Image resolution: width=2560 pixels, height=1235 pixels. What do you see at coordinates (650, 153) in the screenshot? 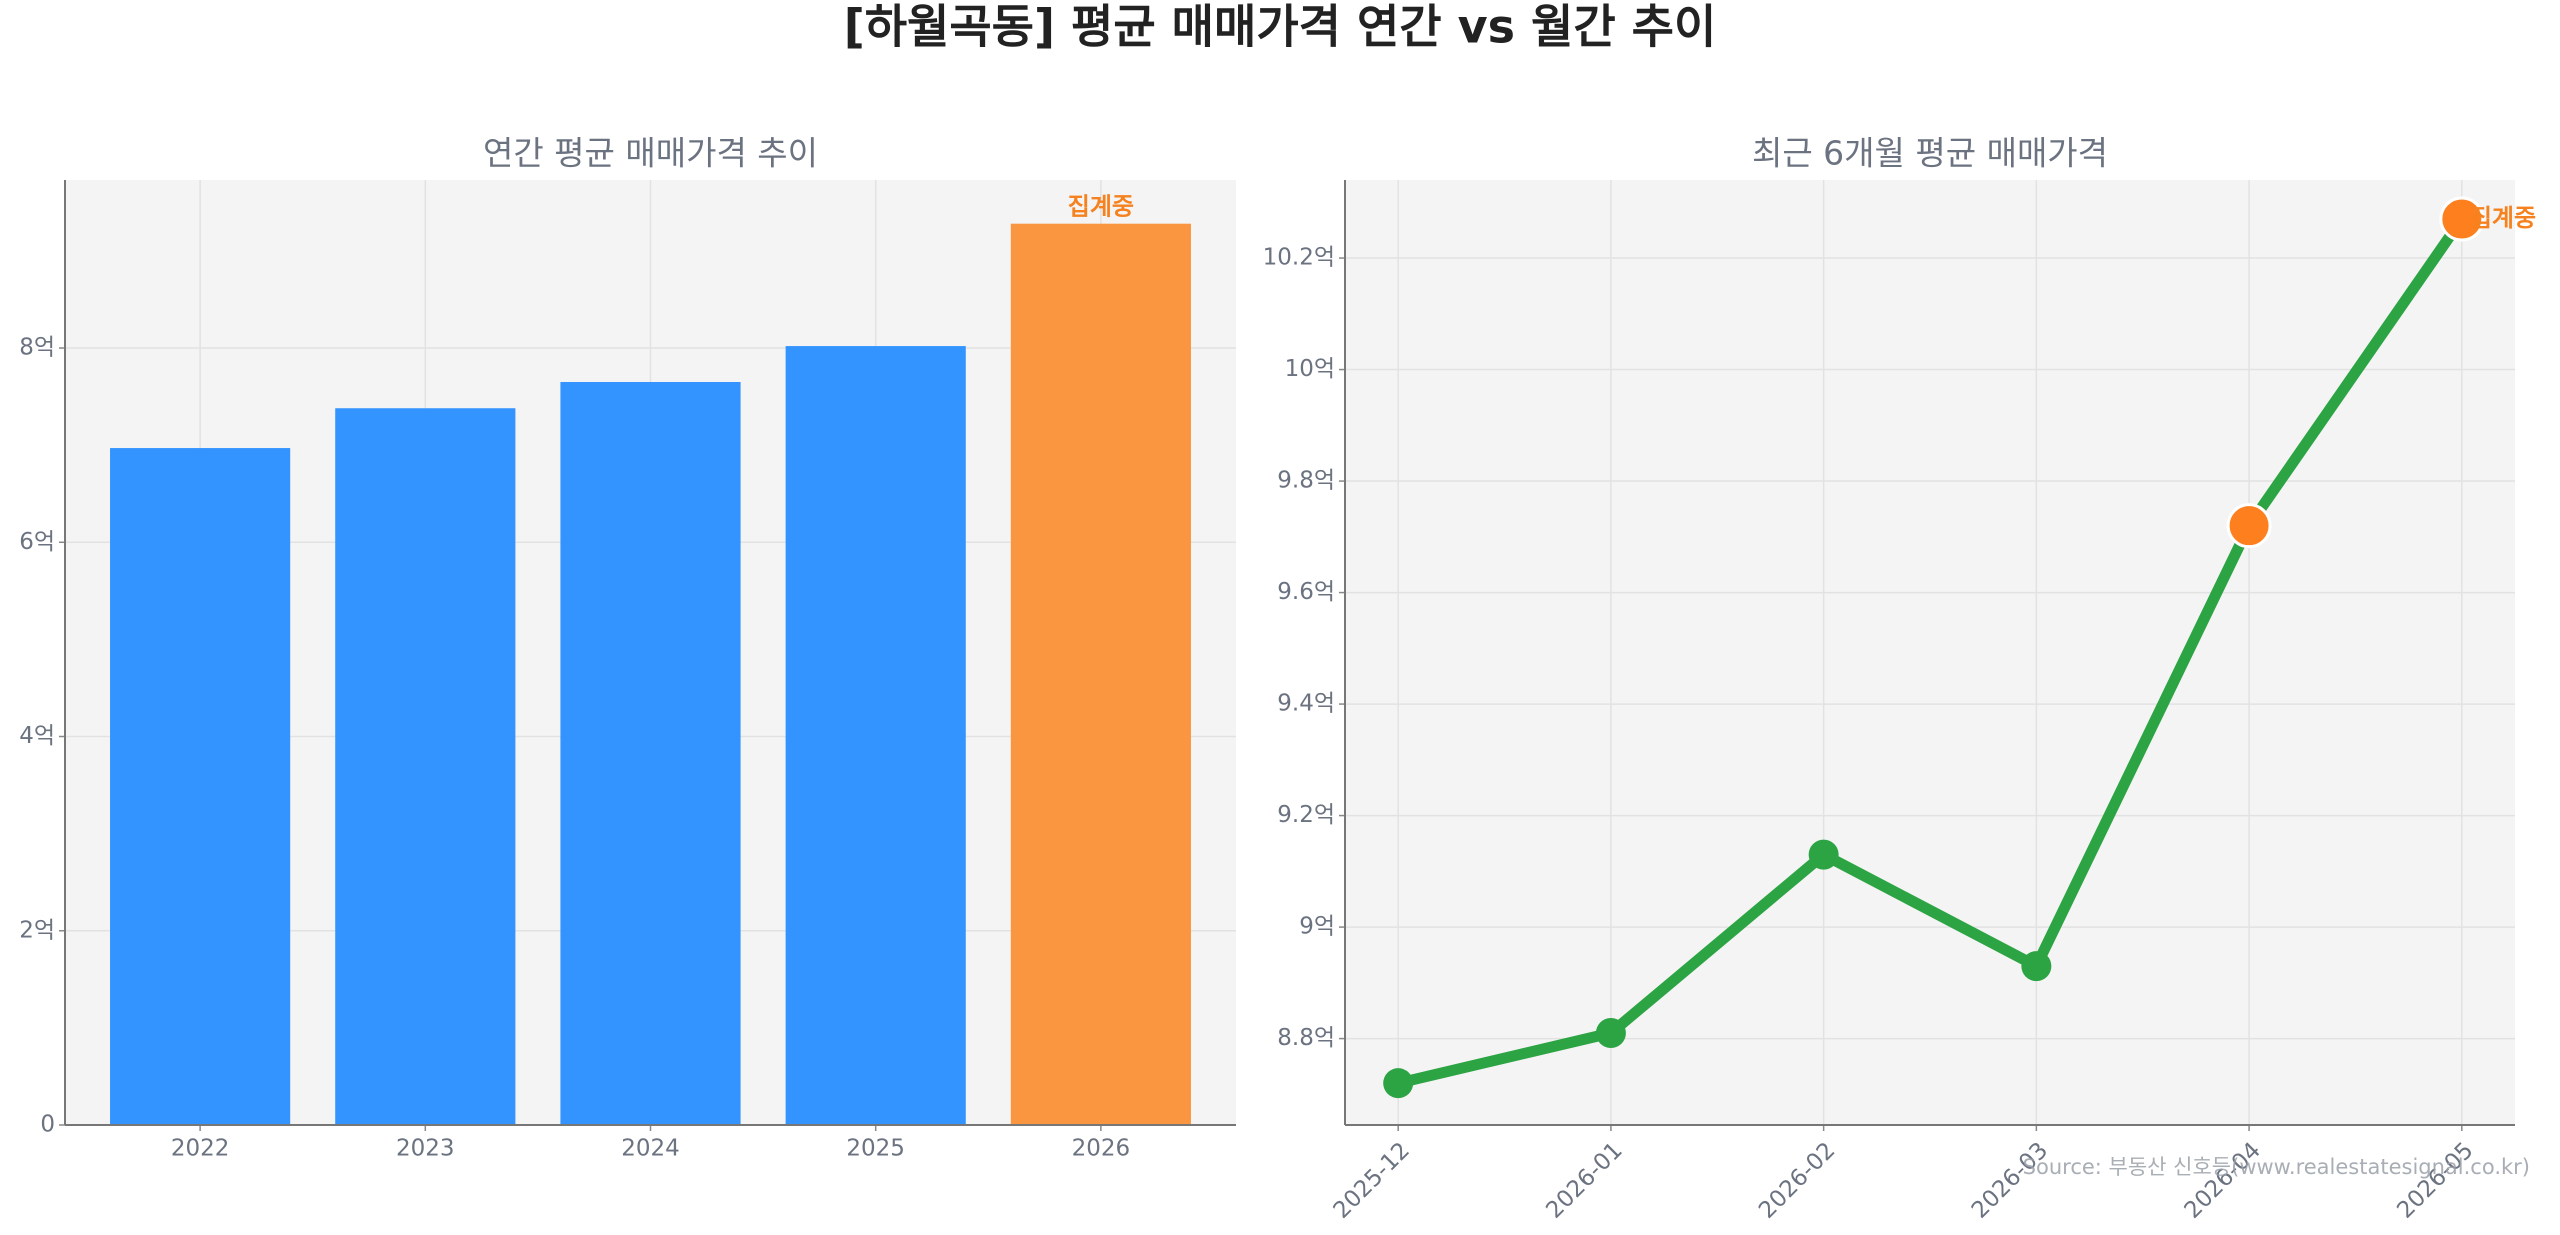
I see `subplot-title: 연간 평균 매매가격 추이` at bounding box center [650, 153].